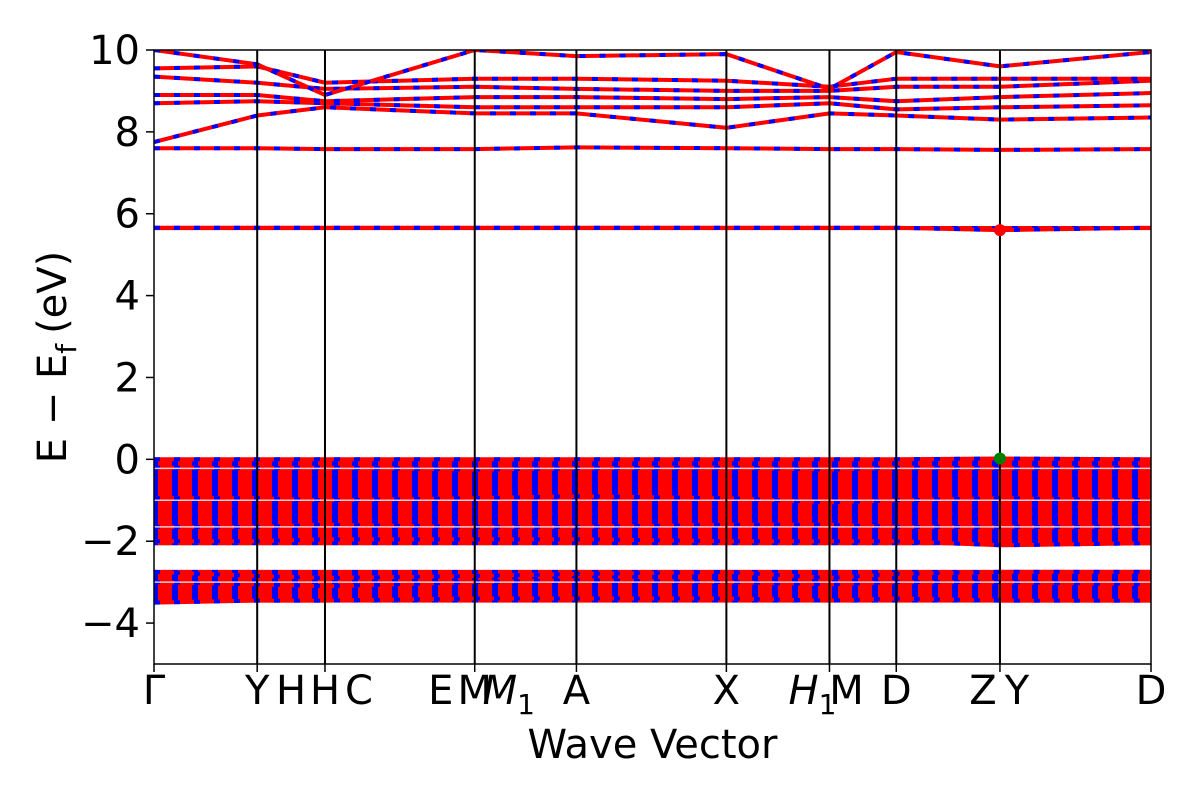 This screenshot has width=1200, height=800. What do you see at coordinates (53, 409) in the screenshot?
I see `y-axis-label-main: E − E` at bounding box center [53, 409].